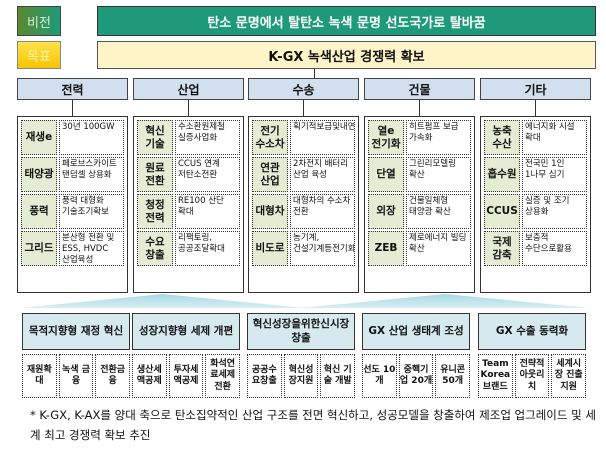 This screenshot has width=606, height=453. Describe the element at coordinates (322, 174) in the screenshot. I see `item-value: 2차전지 배터리 산업 육성` at that location.